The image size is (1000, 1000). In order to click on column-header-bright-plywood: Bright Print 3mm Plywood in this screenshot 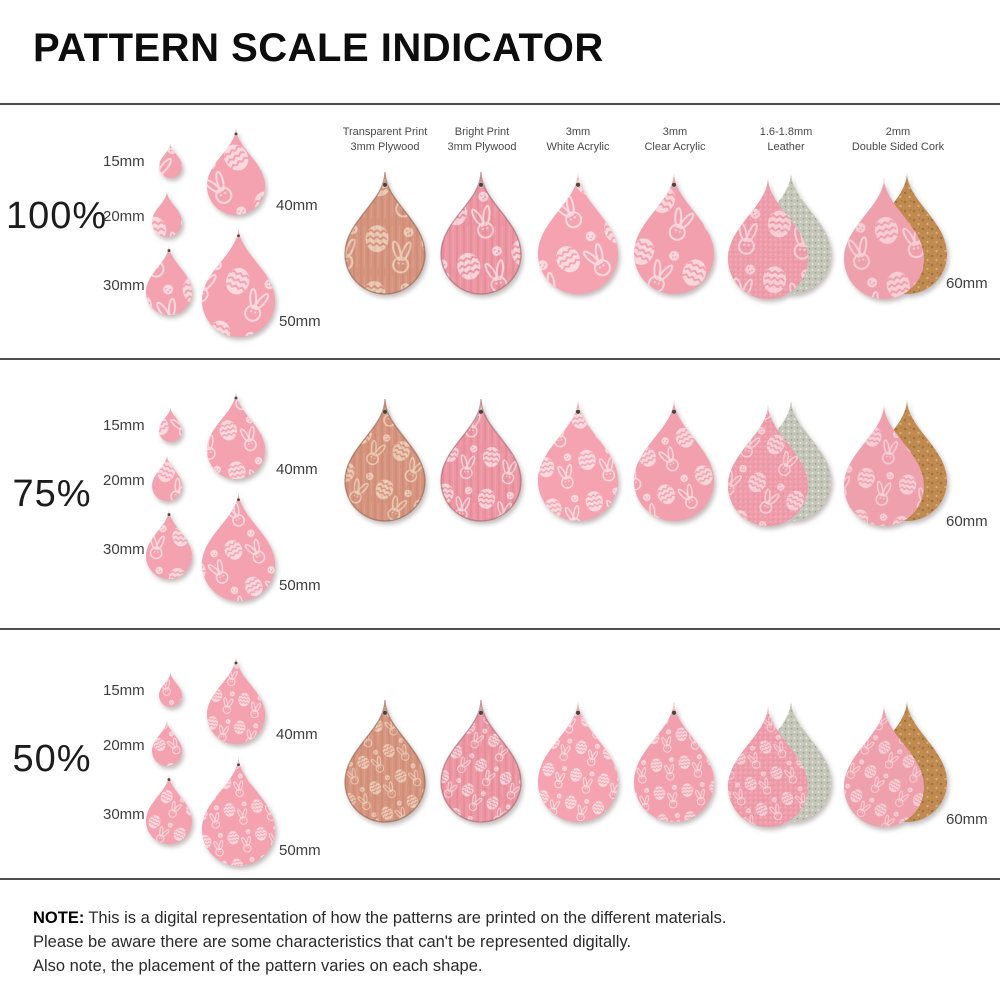, I will do `click(482, 139)`.